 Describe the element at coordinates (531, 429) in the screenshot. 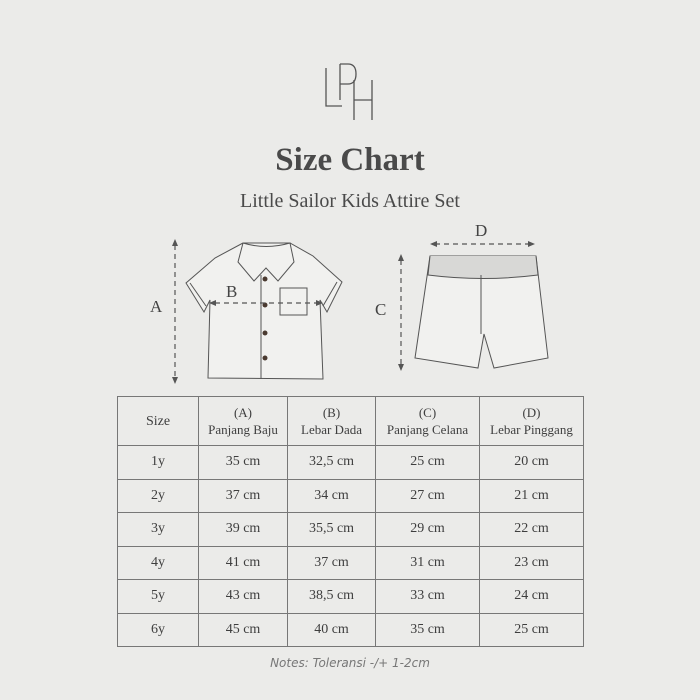

I see `column-label: Lebar Pinggang` at that location.